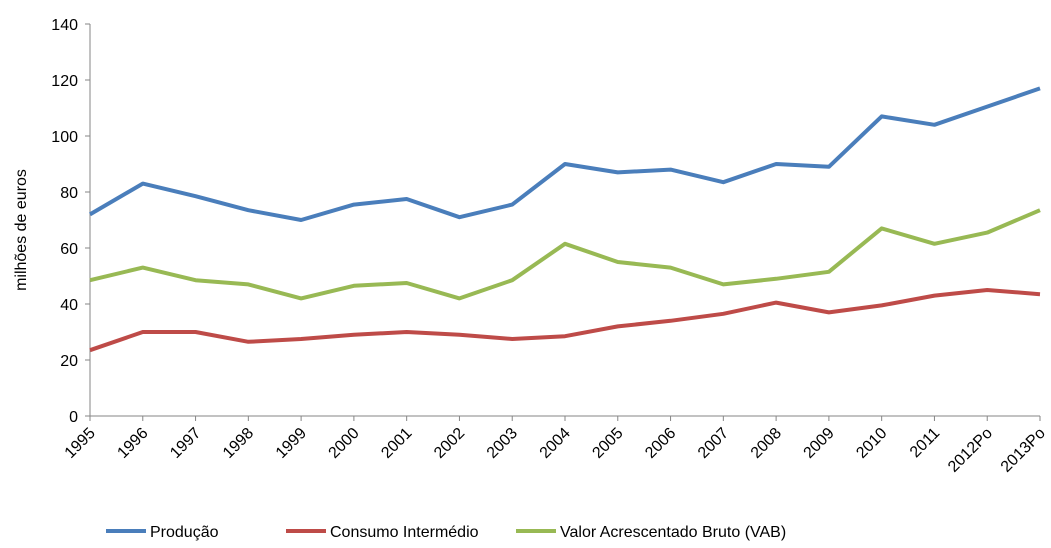 The image size is (1051, 548). What do you see at coordinates (69, 193) in the screenshot?
I see `y-tick-label: 80` at bounding box center [69, 193].